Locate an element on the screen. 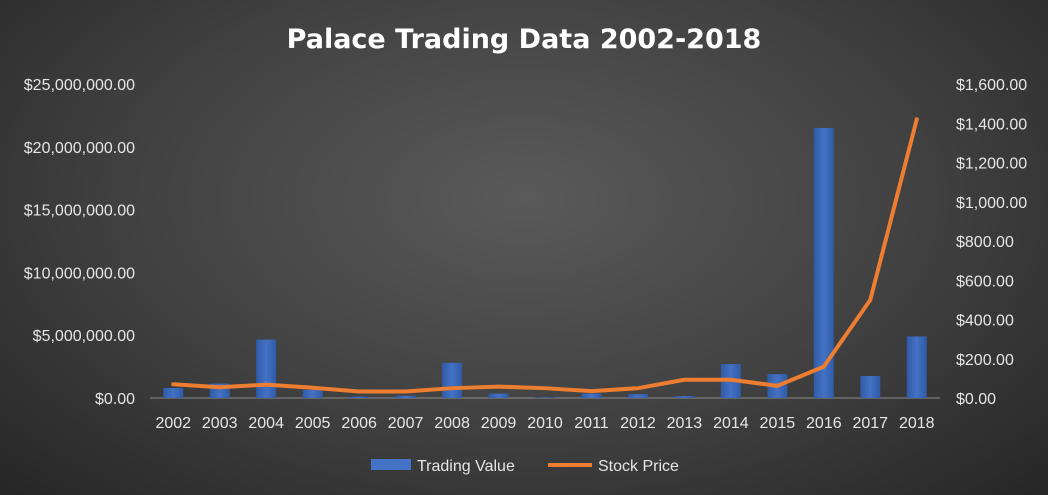  left-axis-tick-label: $25,000,000.00 is located at coordinates (79, 85).